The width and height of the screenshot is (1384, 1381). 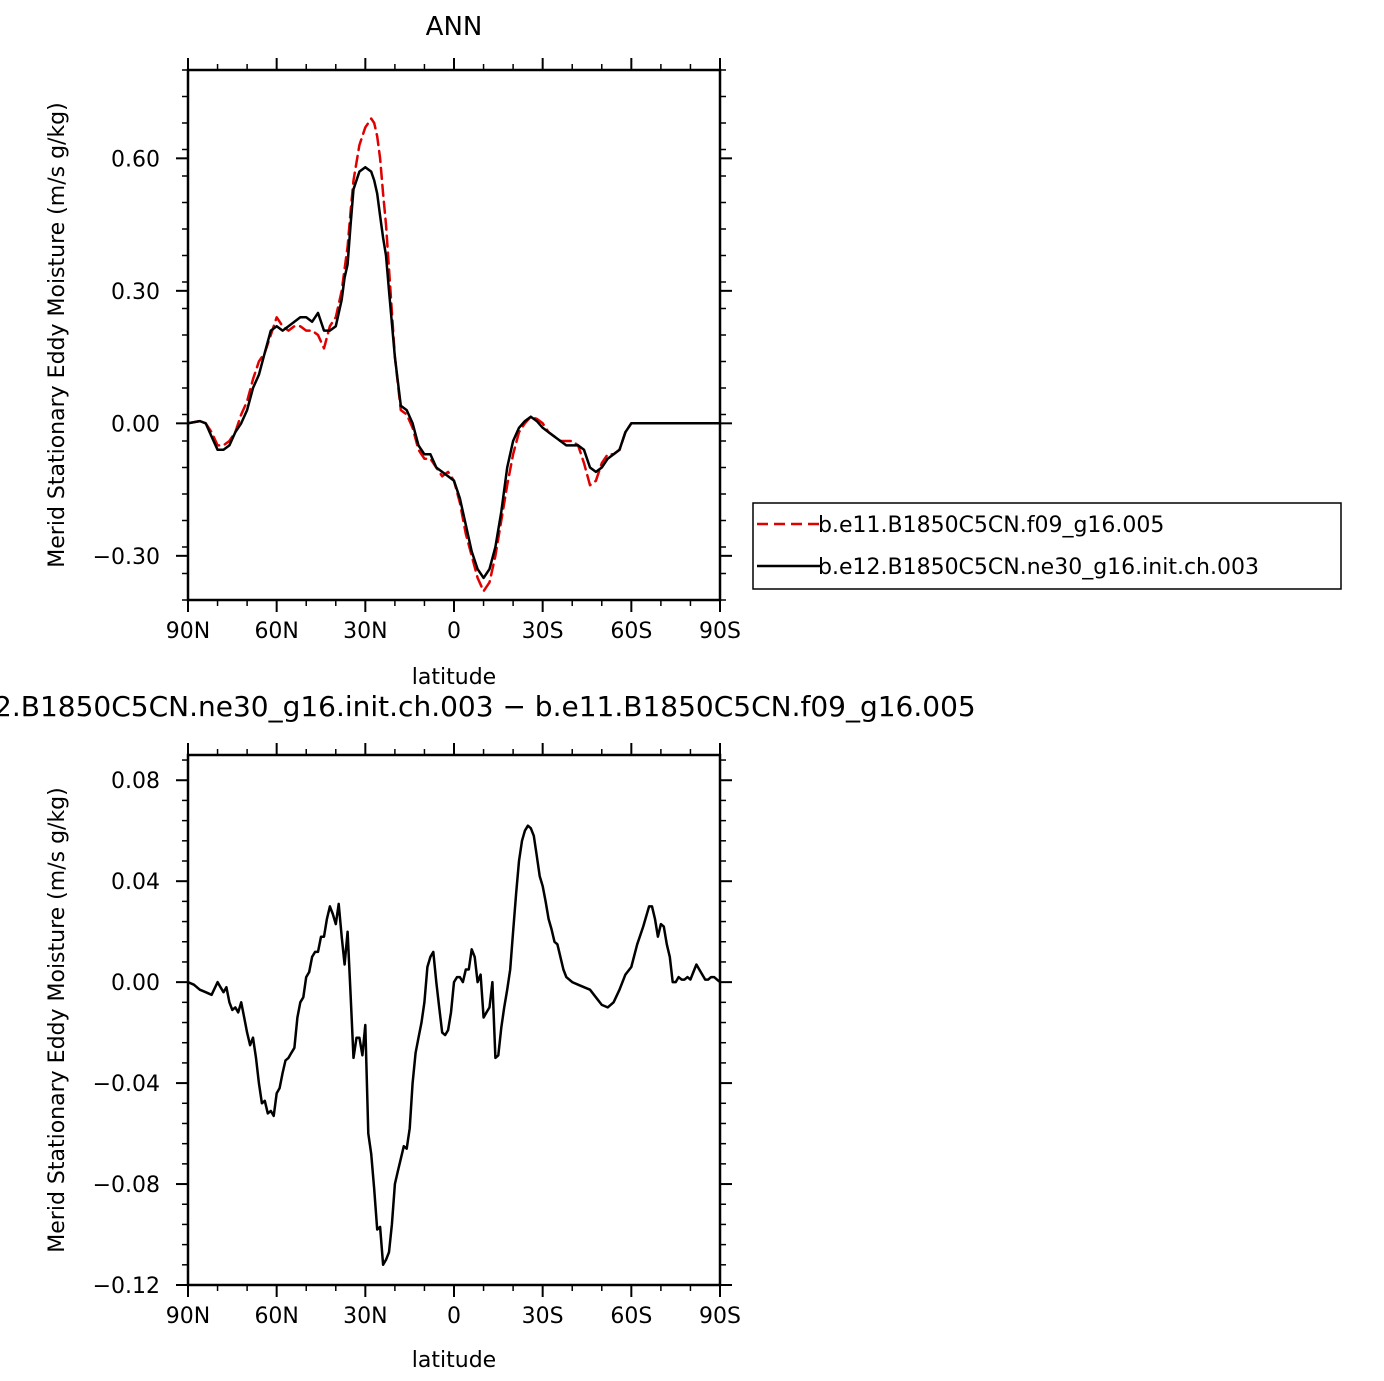 What do you see at coordinates (188, 1316) in the screenshot?
I see `bot-x-tick-label: 90N` at bounding box center [188, 1316].